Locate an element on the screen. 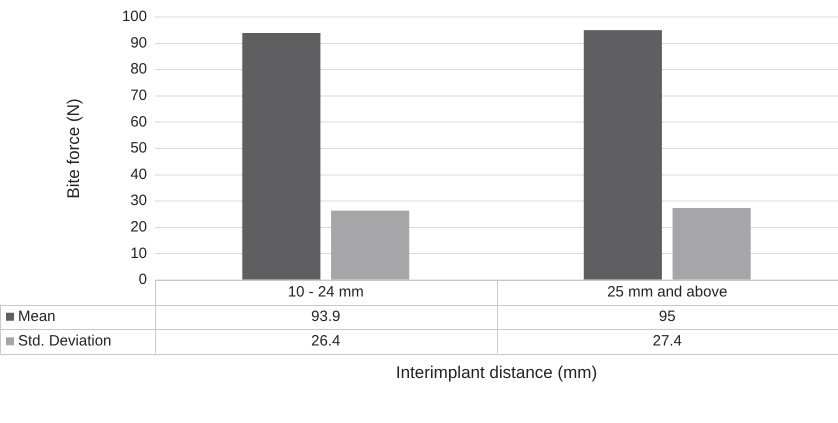 The image size is (838, 423). y-tick-label: 90 is located at coordinates (138, 43).